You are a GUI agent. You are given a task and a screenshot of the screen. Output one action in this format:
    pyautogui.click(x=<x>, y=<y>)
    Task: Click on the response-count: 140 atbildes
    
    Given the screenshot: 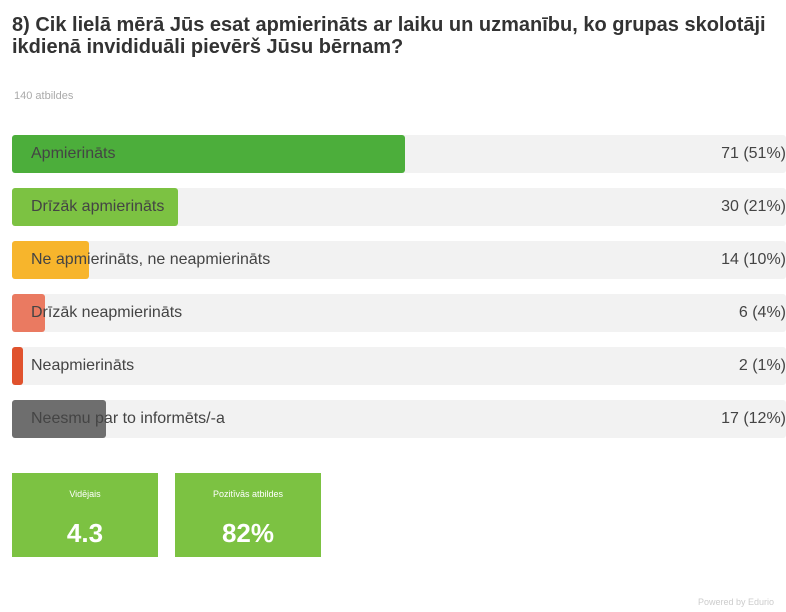 What is the action you would take?
    pyautogui.click(x=44, y=96)
    